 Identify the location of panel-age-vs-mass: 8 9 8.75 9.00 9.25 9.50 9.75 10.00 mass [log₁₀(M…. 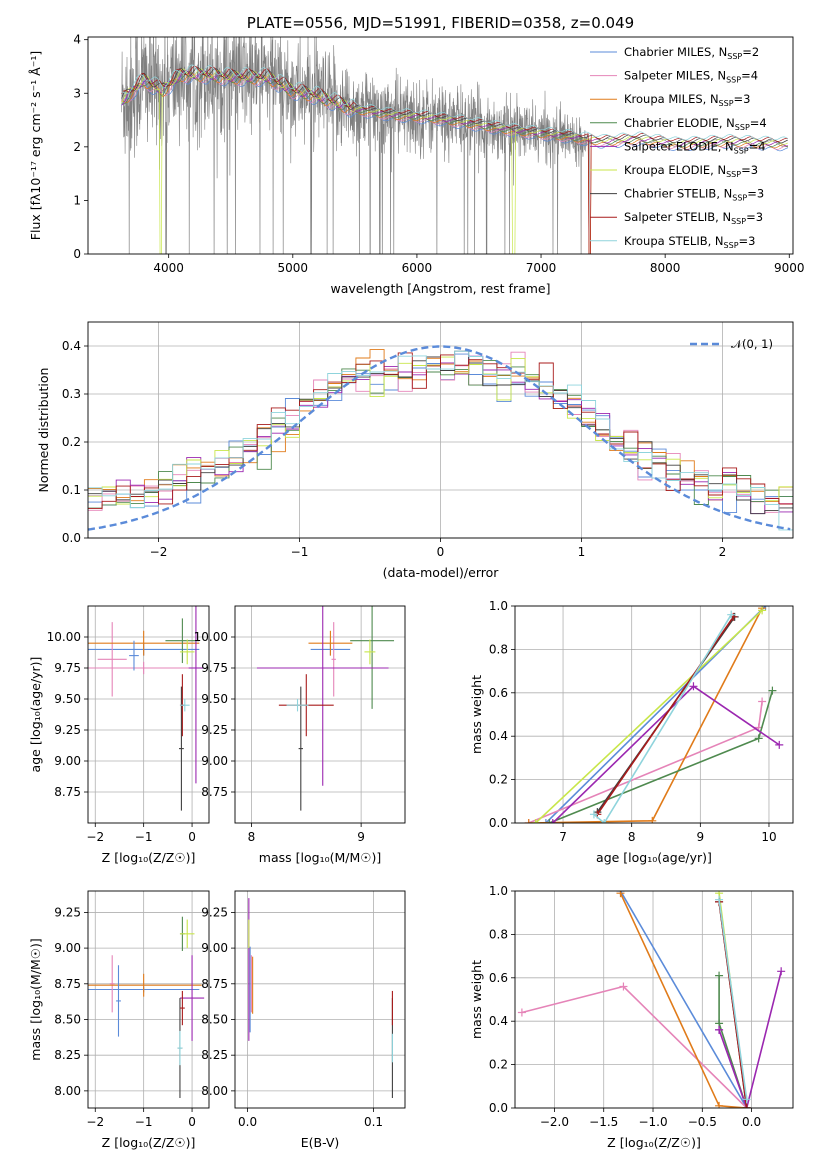
(300, 735).